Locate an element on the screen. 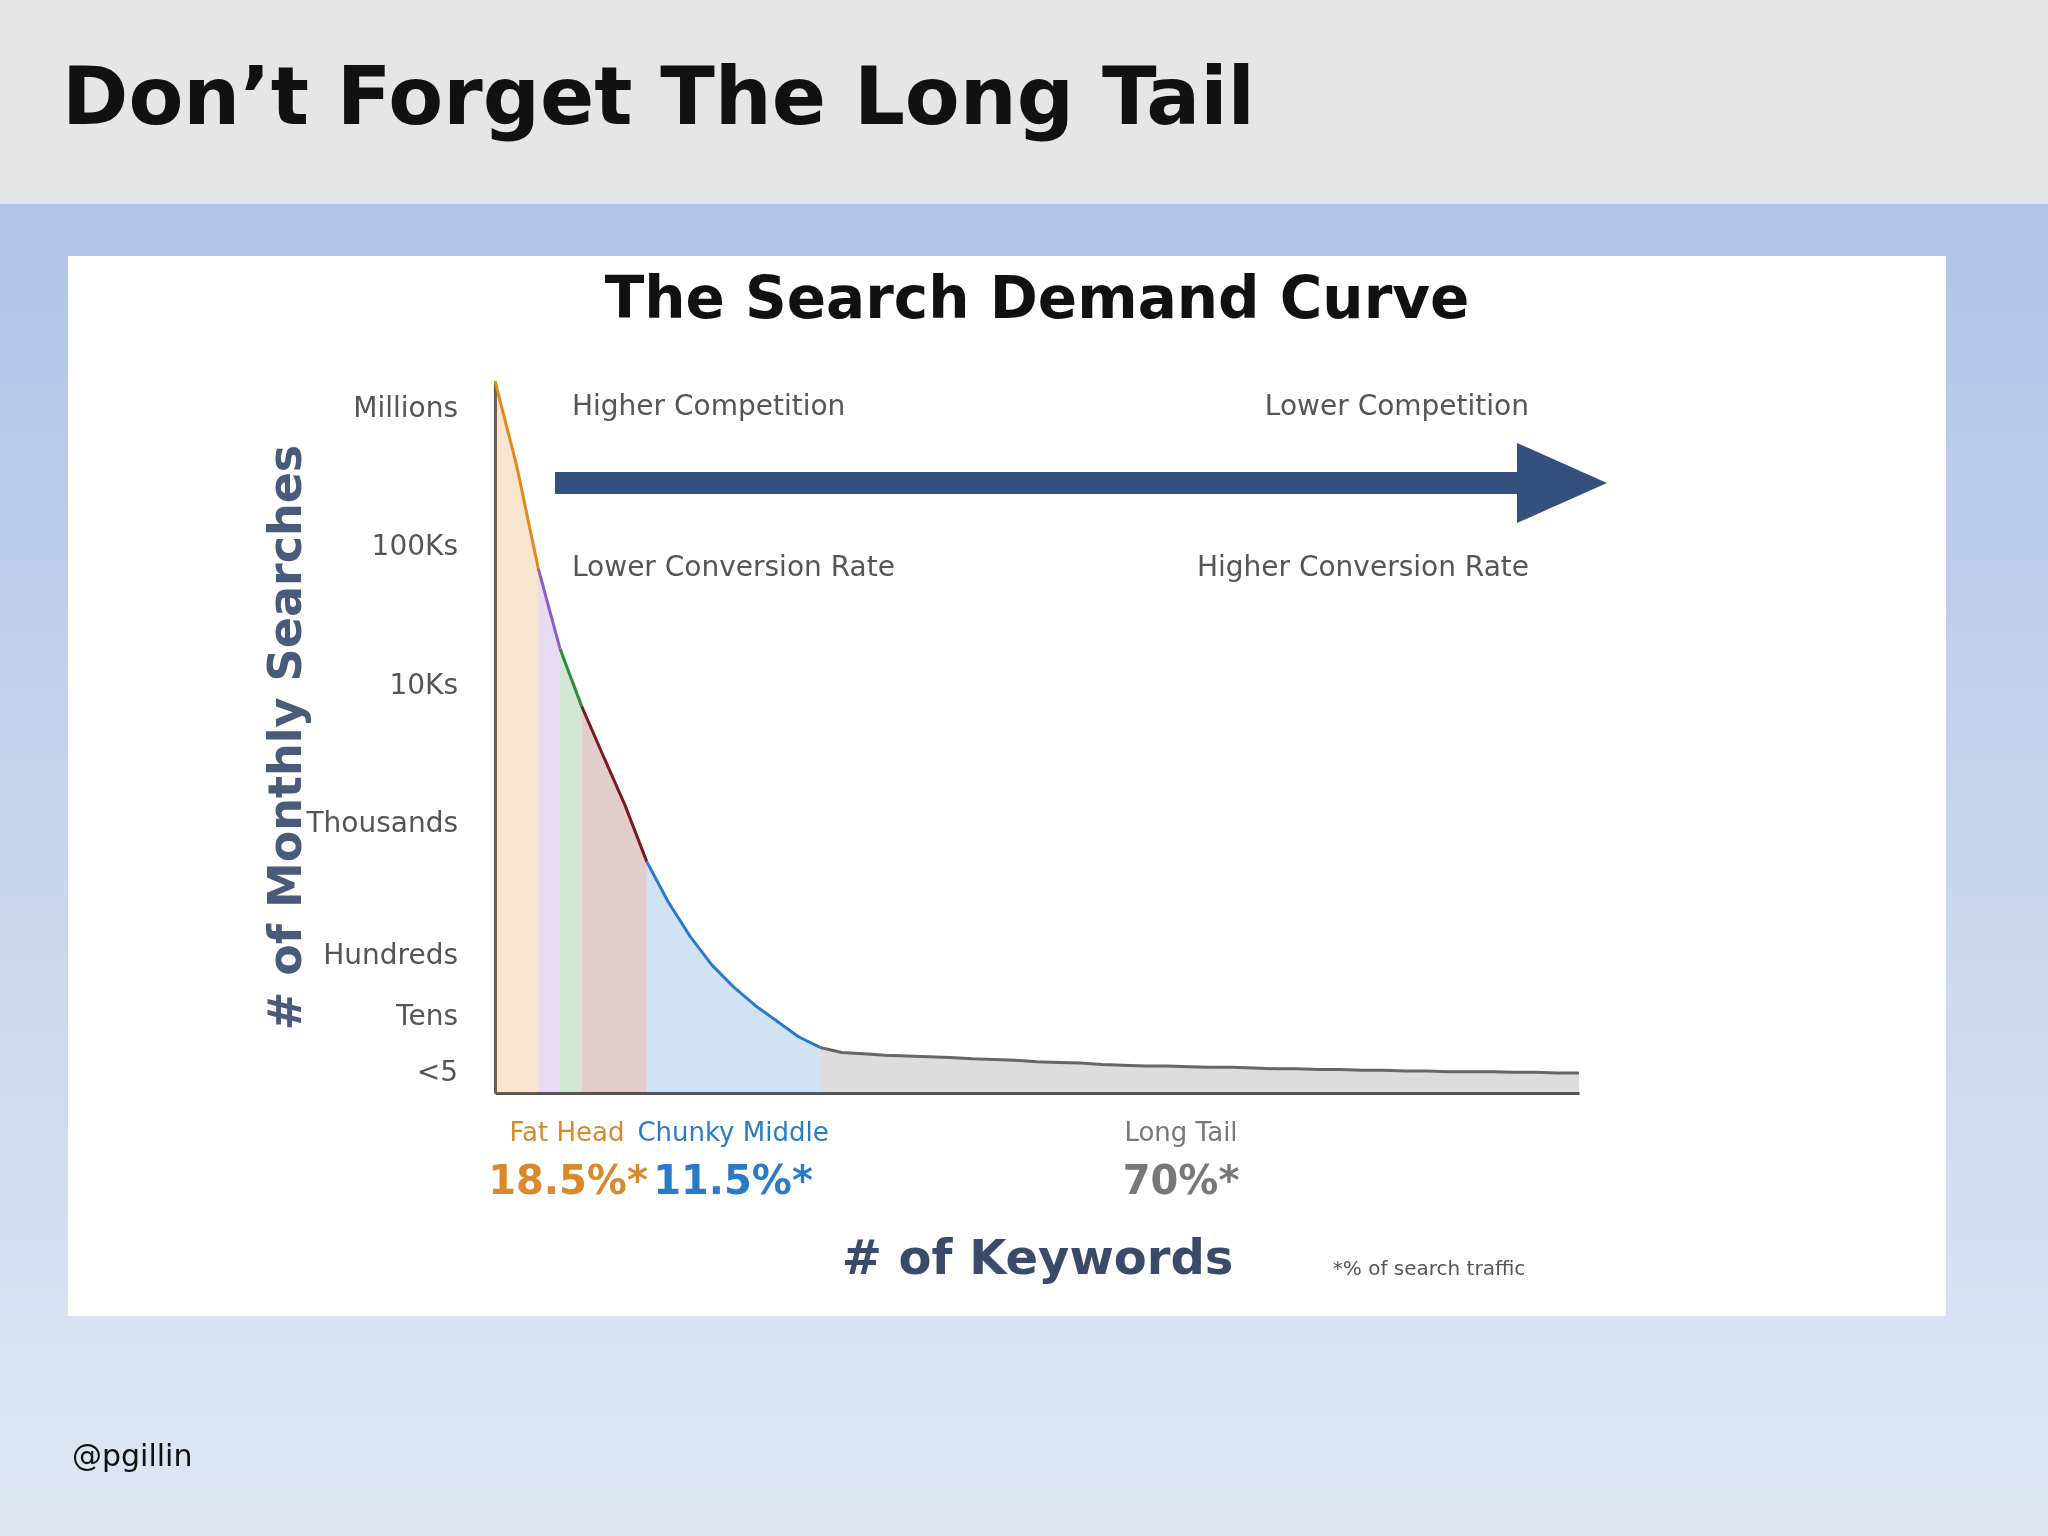 This screenshot has height=1536, width=2048. text: 11.5%* is located at coordinates (733, 1180).